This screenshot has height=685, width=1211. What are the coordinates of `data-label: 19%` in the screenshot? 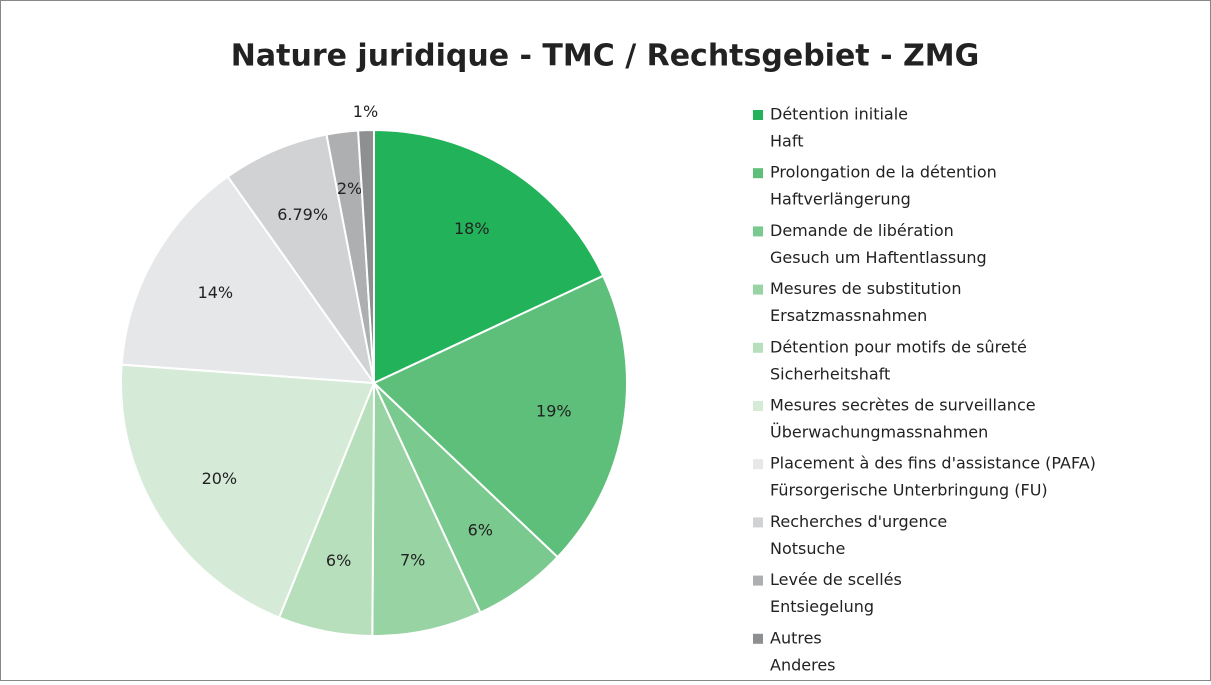 It's located at (554, 411).